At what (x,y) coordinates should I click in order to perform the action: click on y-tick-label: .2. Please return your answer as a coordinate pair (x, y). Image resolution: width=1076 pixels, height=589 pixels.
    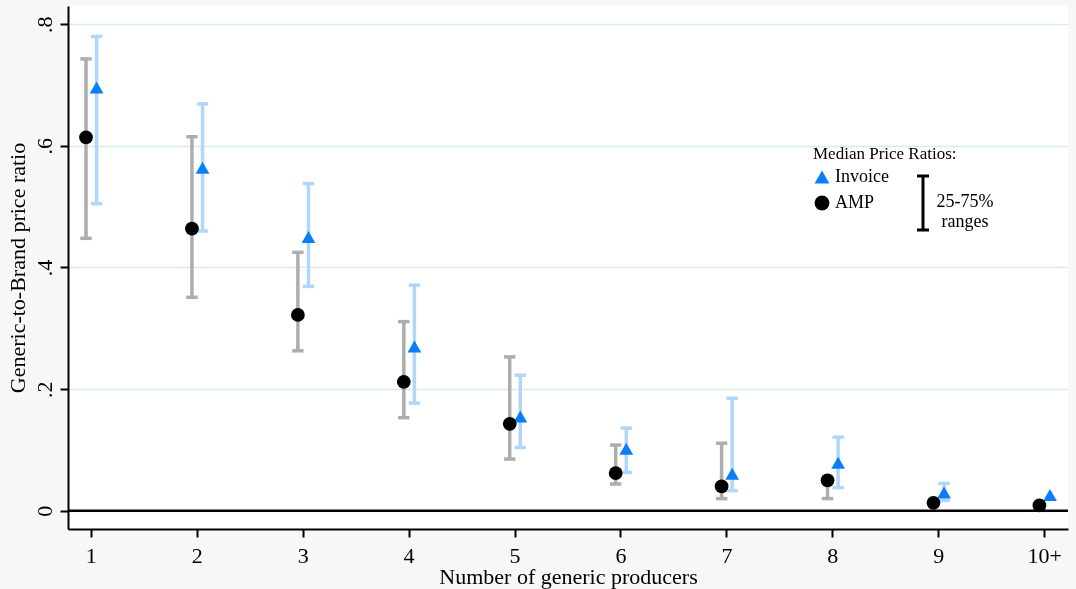
    Looking at the image, I should click on (44, 389).